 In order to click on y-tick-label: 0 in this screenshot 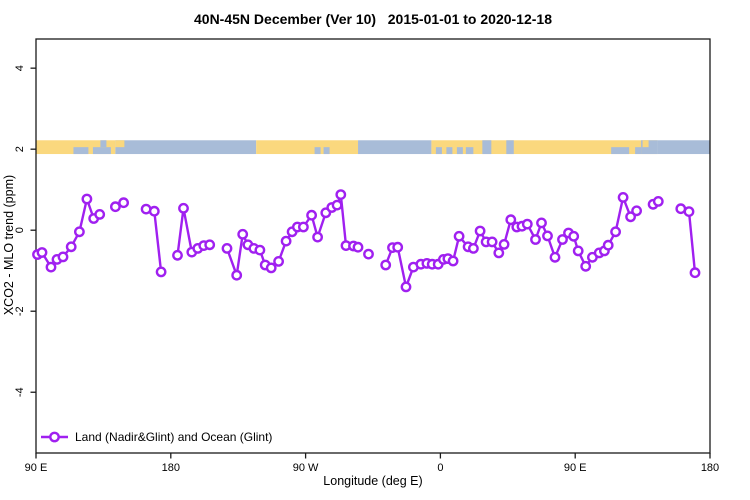, I will do `click(20, 230)`.